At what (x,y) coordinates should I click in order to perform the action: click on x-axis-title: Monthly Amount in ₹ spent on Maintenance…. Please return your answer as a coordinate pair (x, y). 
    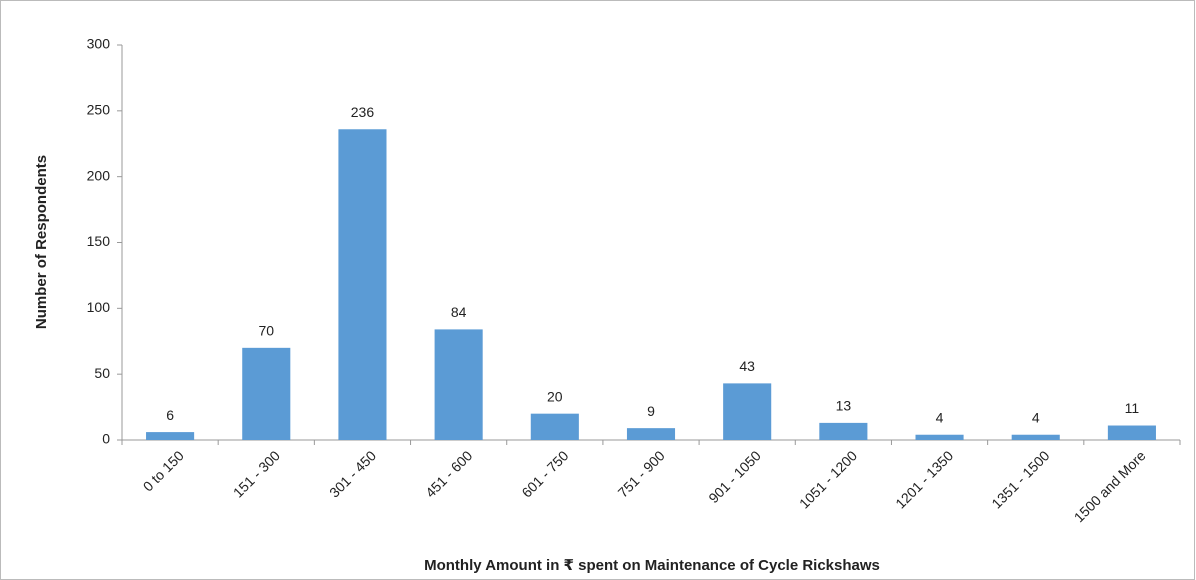
    Looking at the image, I should click on (652, 565).